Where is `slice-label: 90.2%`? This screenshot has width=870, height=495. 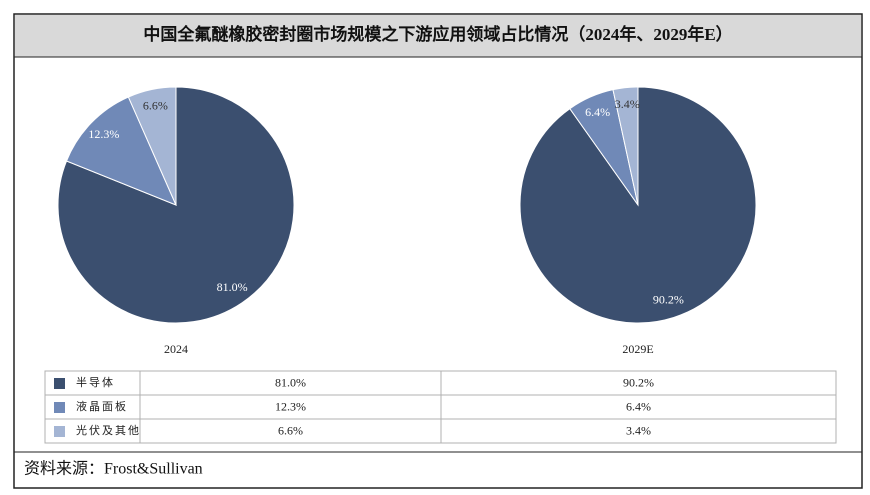 slice-label: 90.2% is located at coordinates (668, 299).